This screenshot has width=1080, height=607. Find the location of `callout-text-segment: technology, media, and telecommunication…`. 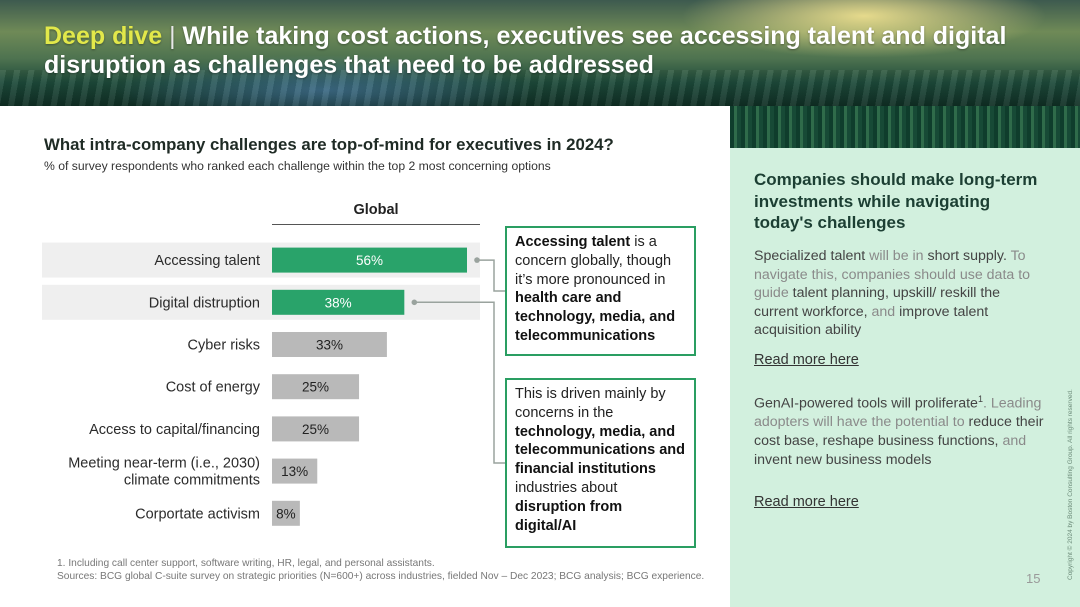

callout-text-segment: technology, media, and telecommunication… is located at coordinates (600, 450).